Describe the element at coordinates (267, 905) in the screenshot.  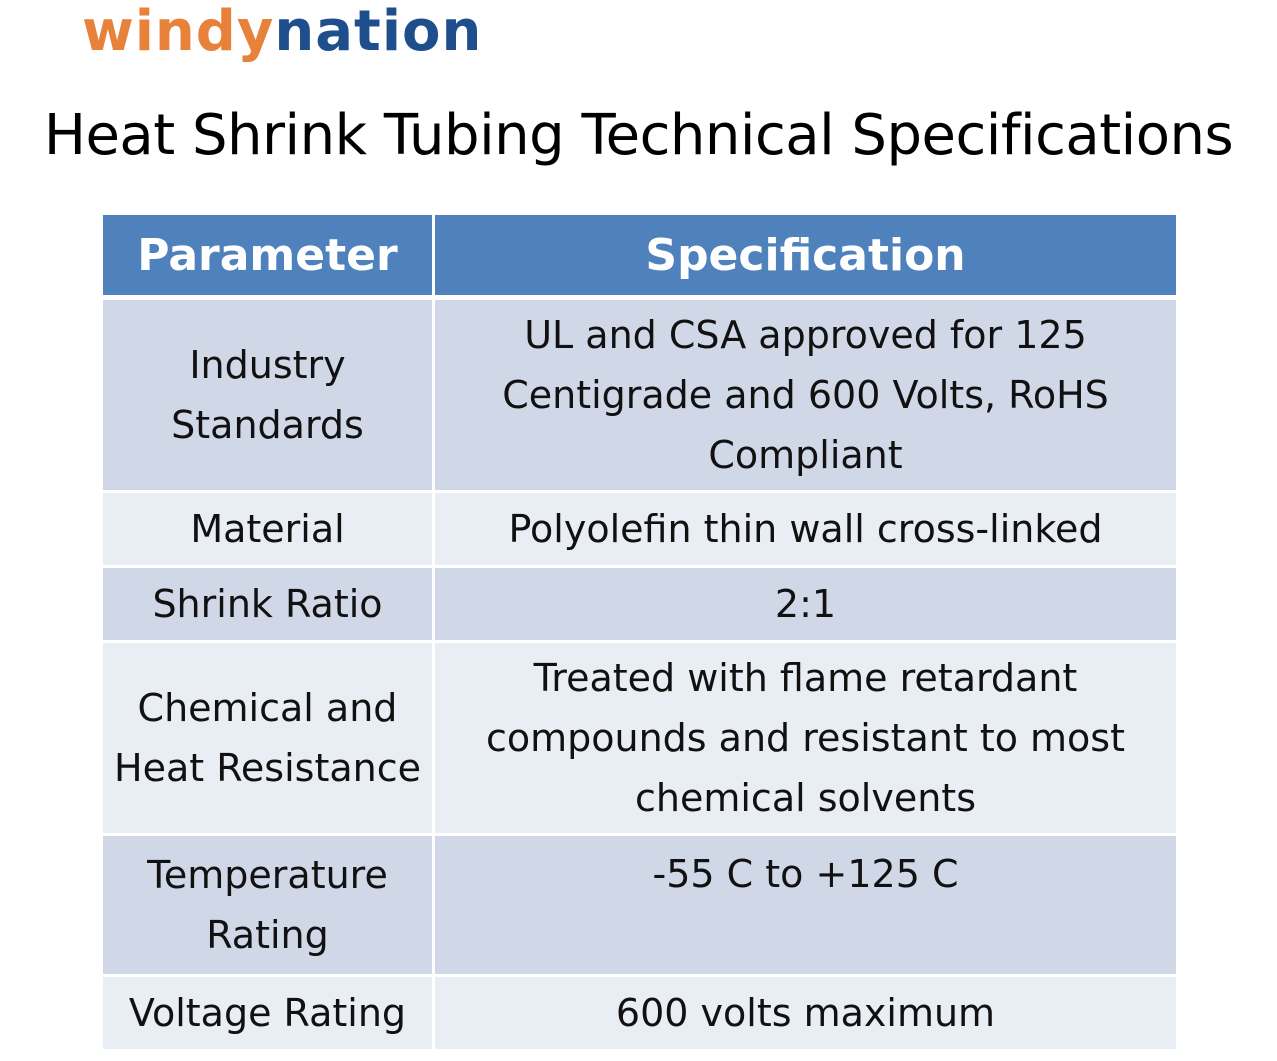
I see `parameter-cell: Temperature Rating` at that location.